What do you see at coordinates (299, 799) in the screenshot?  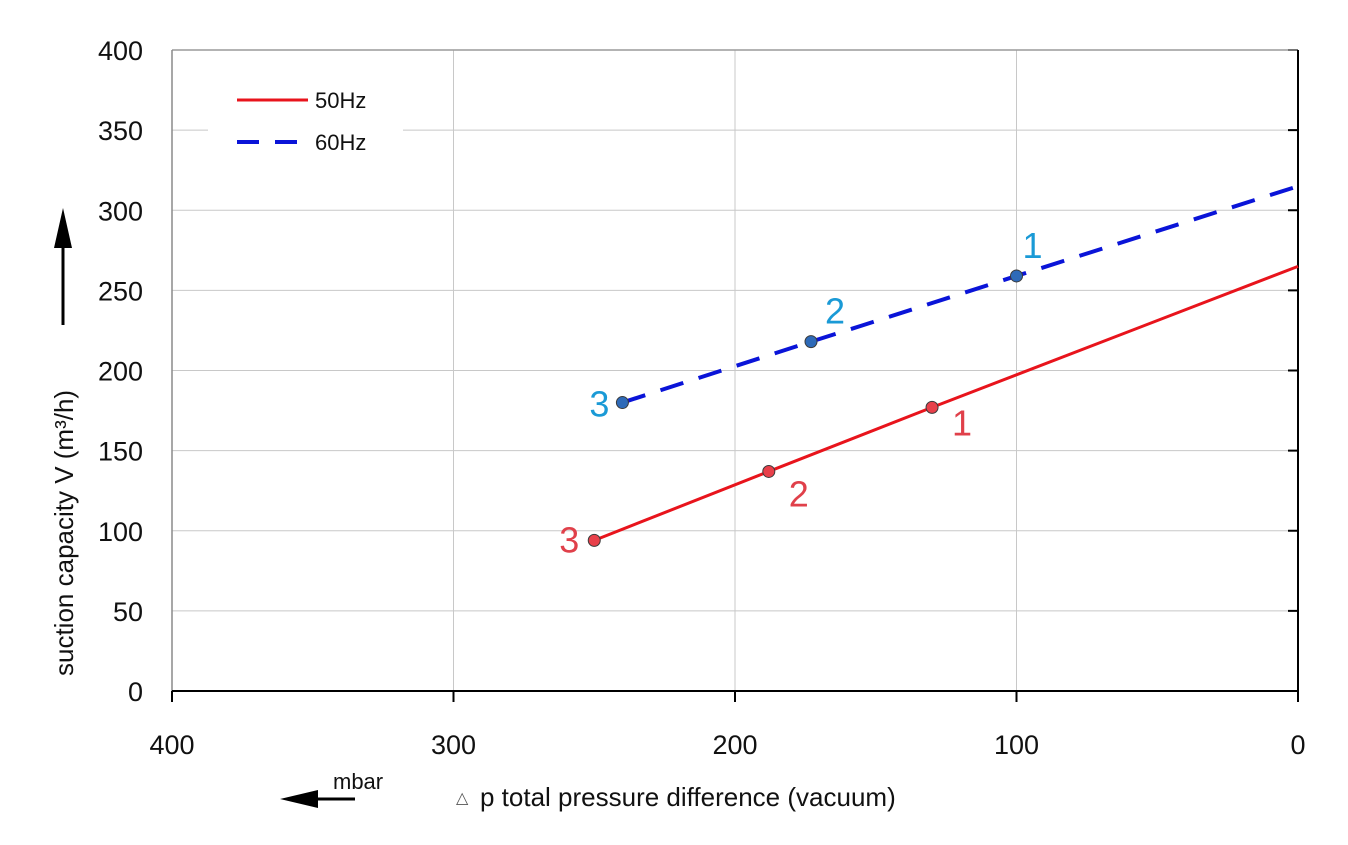 I see `x-axis-arrow-head-icon` at bounding box center [299, 799].